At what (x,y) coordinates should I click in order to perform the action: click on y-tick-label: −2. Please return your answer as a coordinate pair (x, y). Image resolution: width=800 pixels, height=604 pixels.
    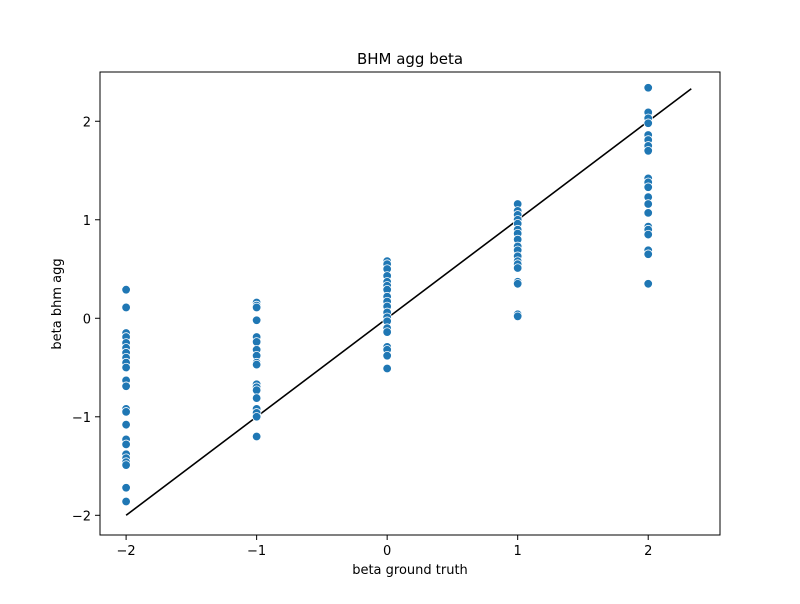
    Looking at the image, I should click on (81, 516).